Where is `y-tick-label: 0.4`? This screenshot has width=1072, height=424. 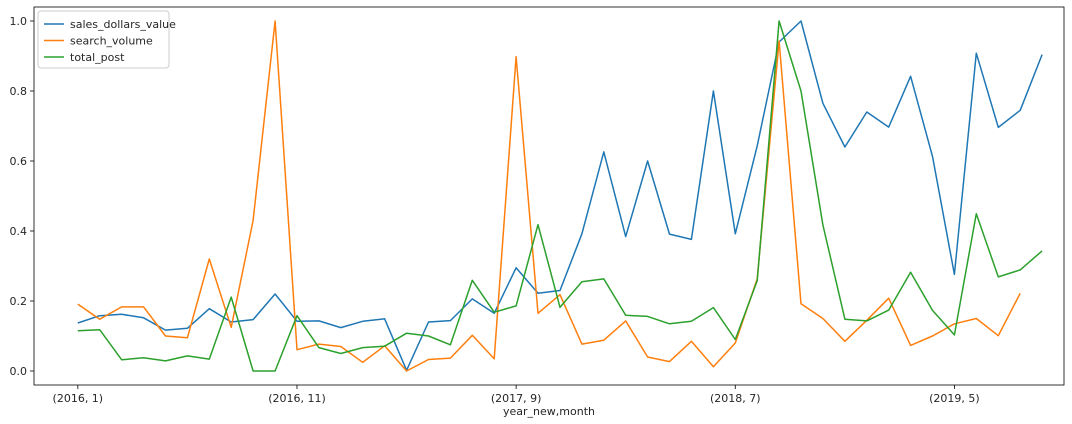 y-tick-label: 0.4 is located at coordinates (19, 231).